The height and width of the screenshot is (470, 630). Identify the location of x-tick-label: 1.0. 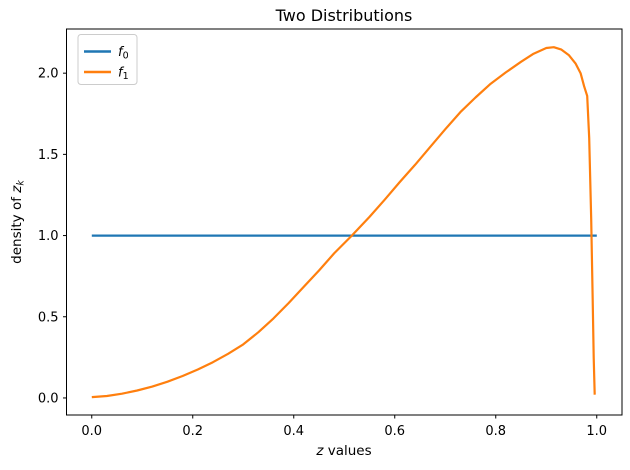
(596, 431).